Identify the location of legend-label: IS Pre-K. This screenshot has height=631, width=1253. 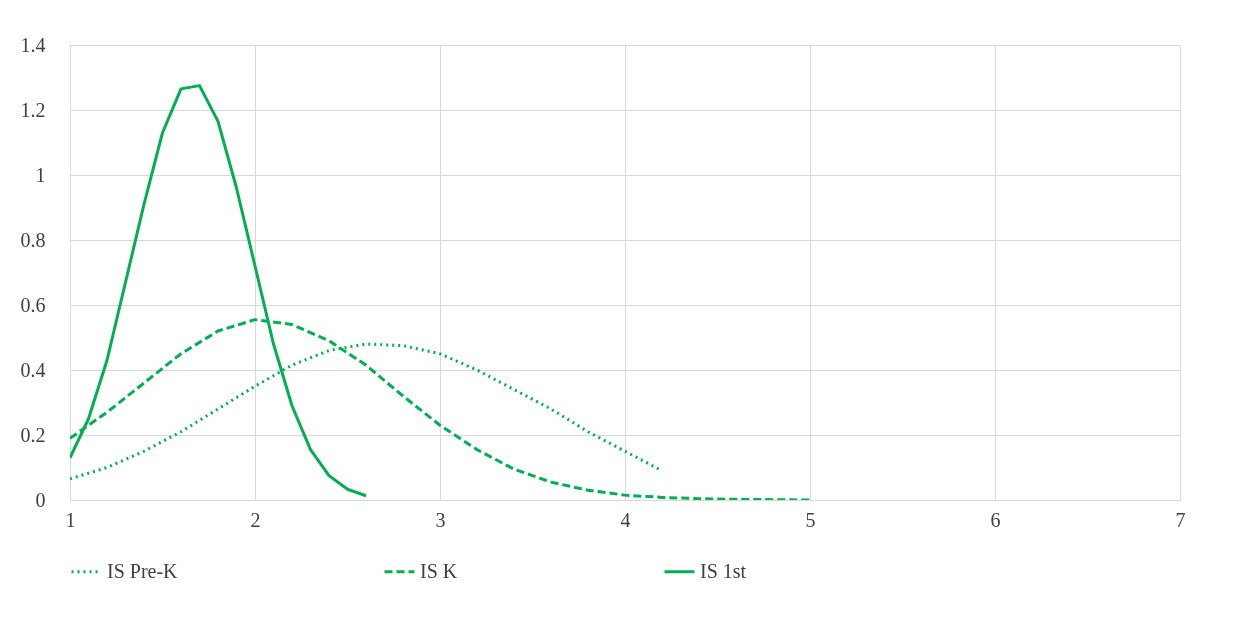
(143, 570).